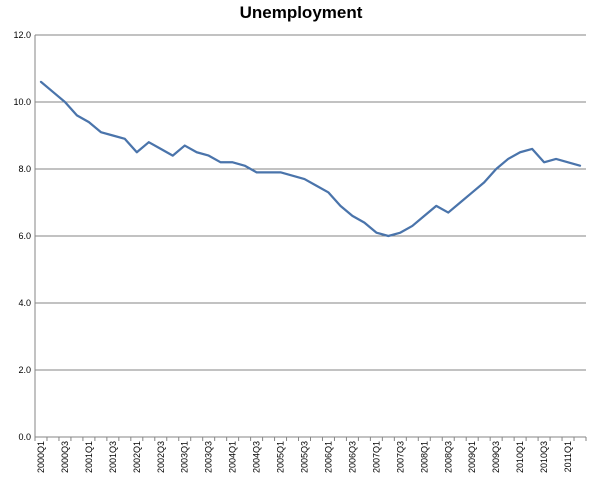 The width and height of the screenshot is (602, 480). What do you see at coordinates (281, 457) in the screenshot?
I see `x-tick-label: 2005Q1` at bounding box center [281, 457].